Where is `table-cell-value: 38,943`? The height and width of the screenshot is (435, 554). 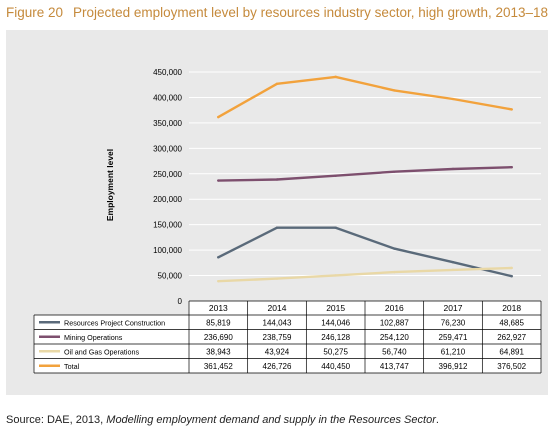 table-cell-value: 38,943 is located at coordinates (218, 351).